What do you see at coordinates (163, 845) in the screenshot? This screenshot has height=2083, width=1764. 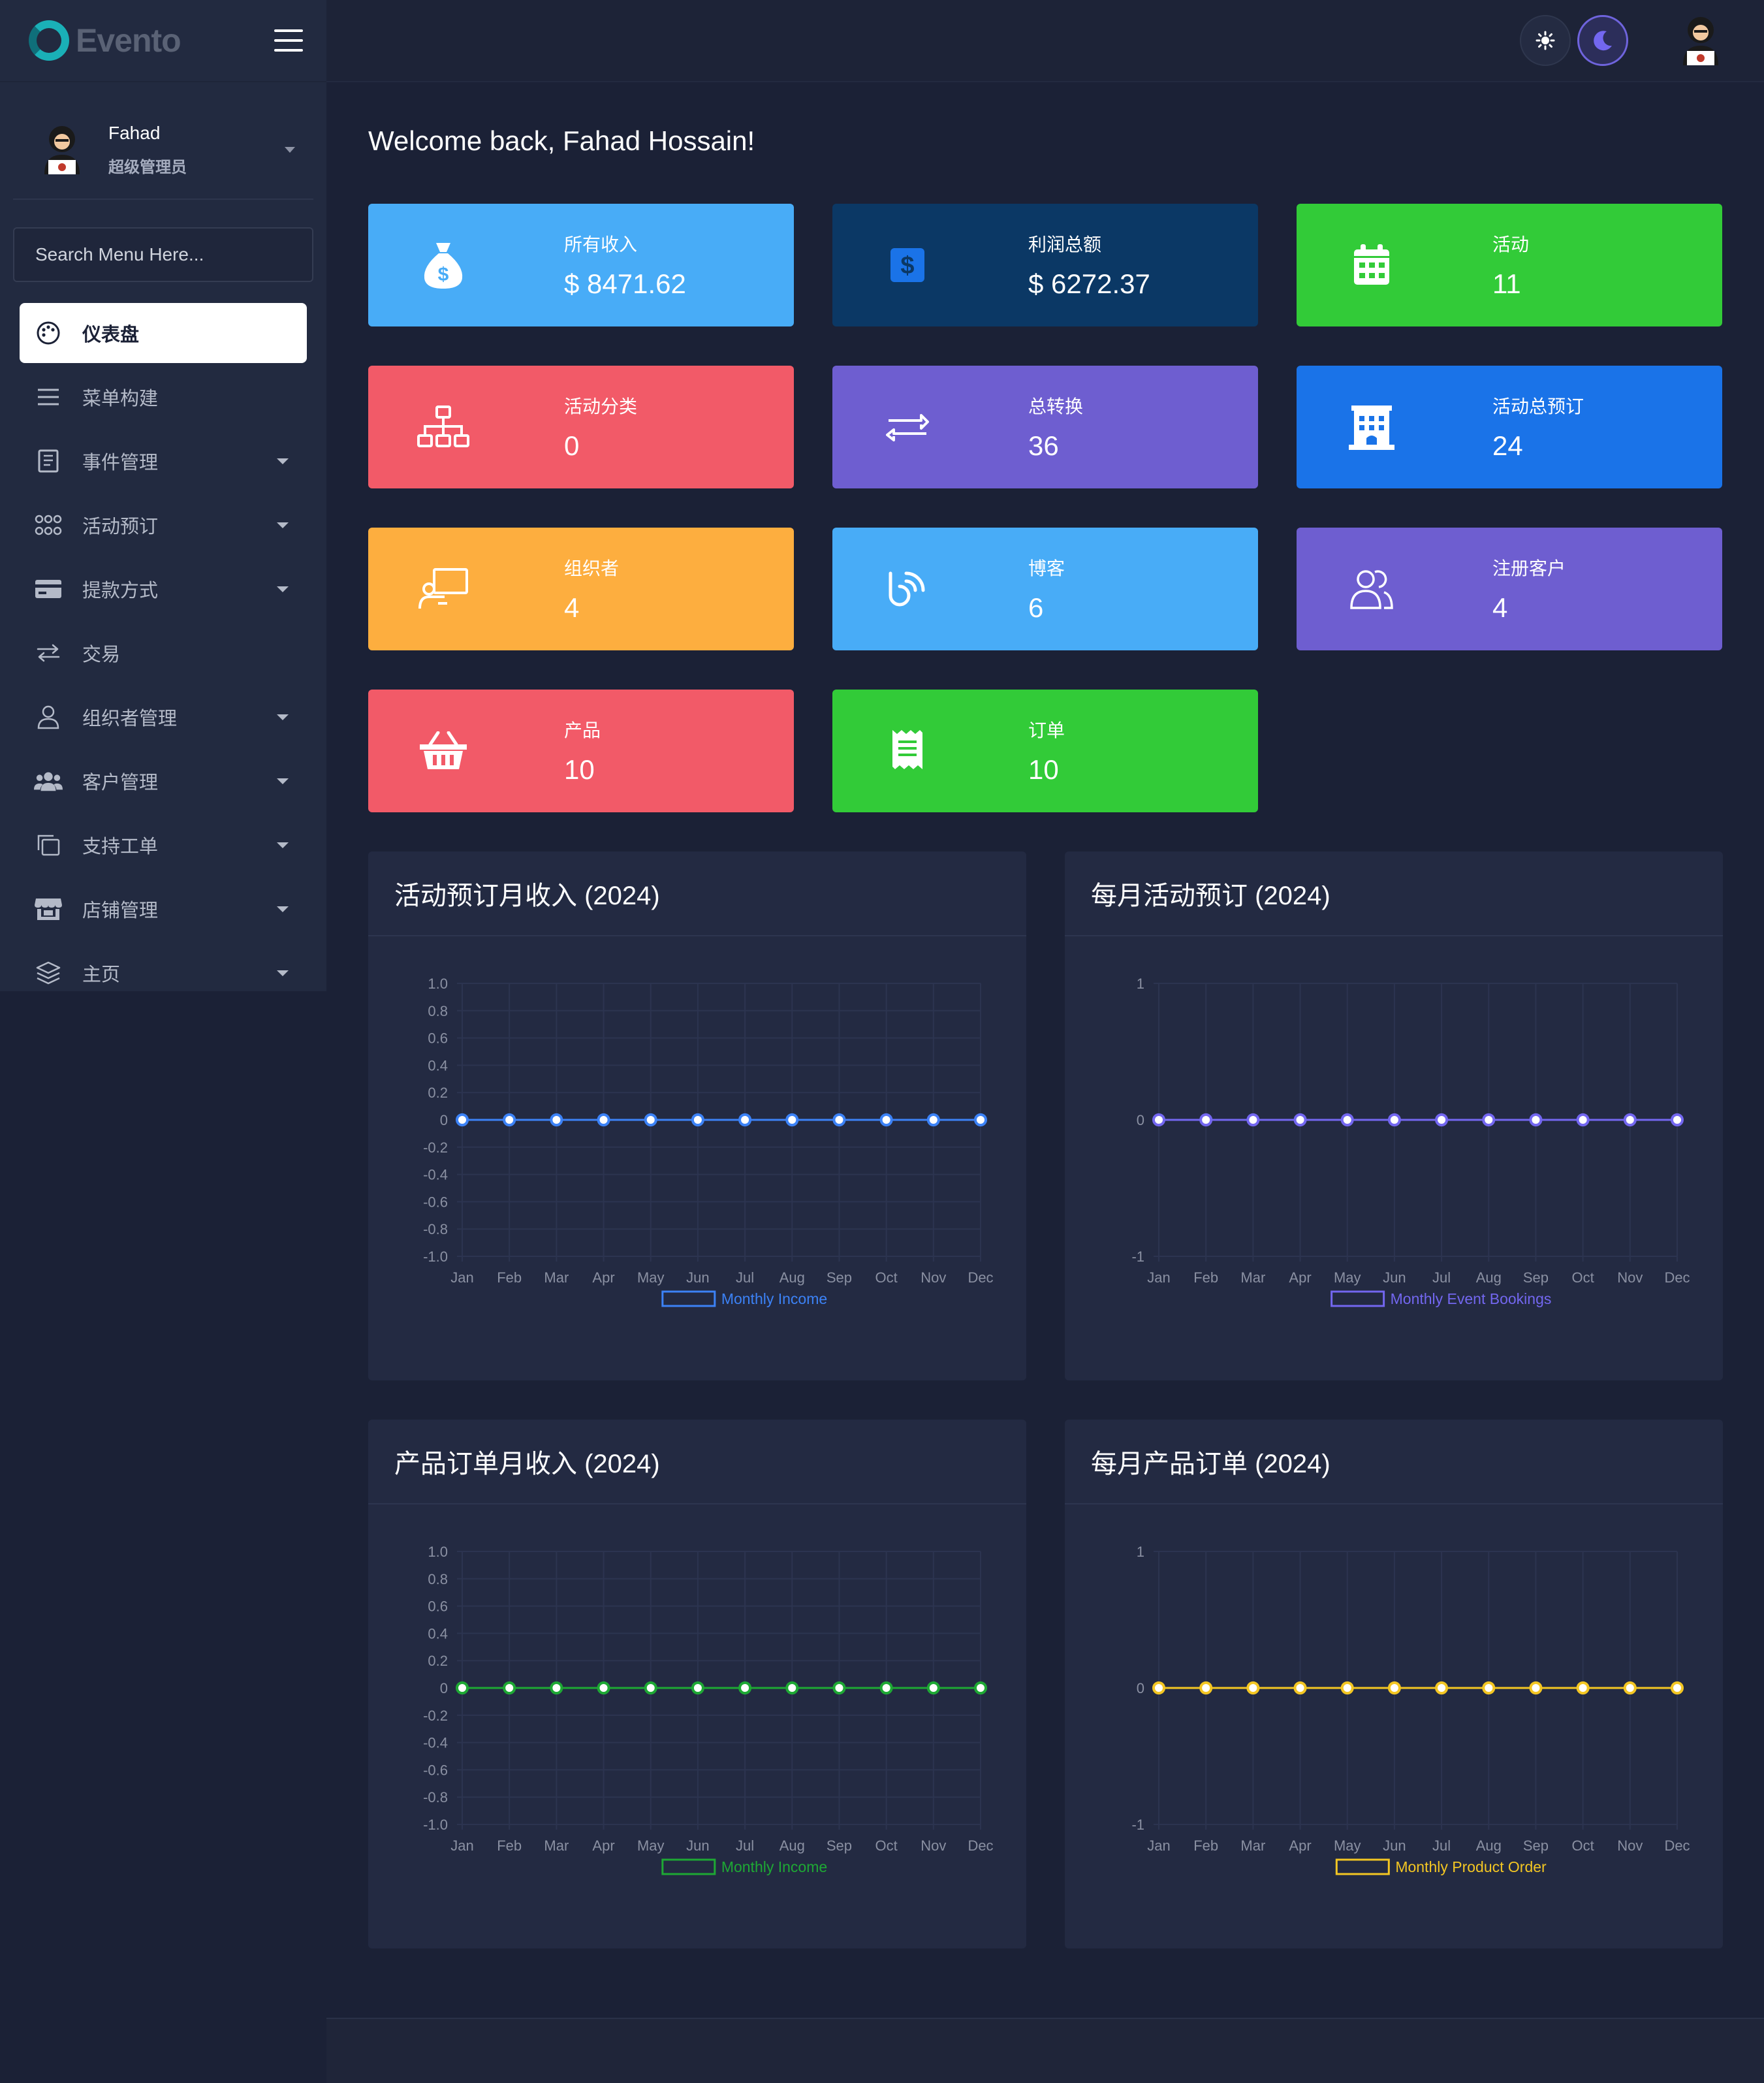 I see `sidebar-item-8: 支持工单` at bounding box center [163, 845].